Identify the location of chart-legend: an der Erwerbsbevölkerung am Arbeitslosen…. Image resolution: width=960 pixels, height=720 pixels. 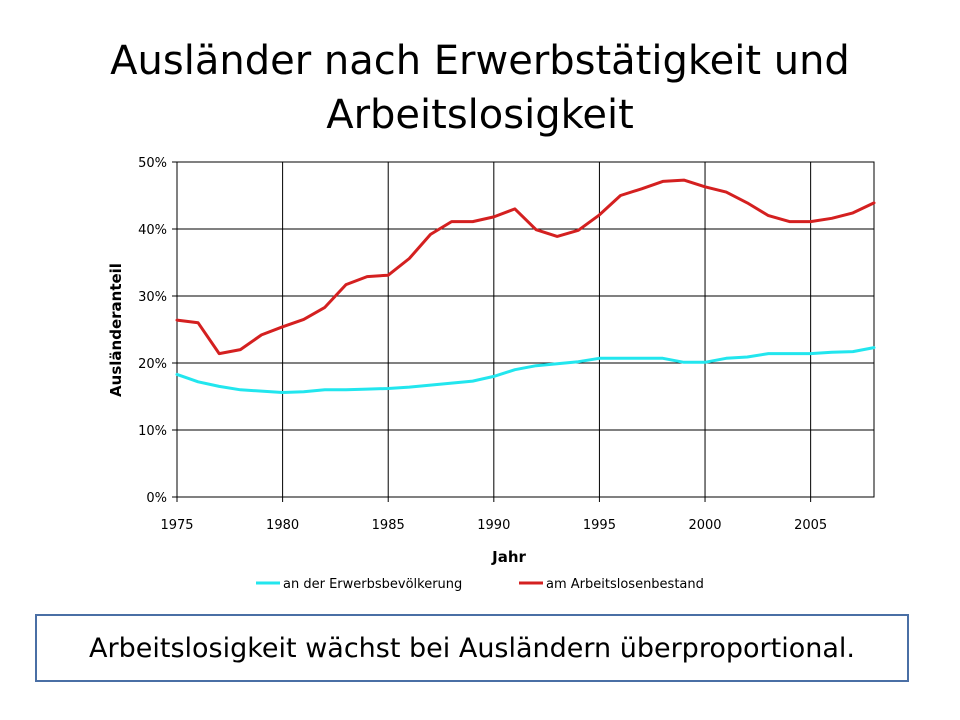
(480, 584).